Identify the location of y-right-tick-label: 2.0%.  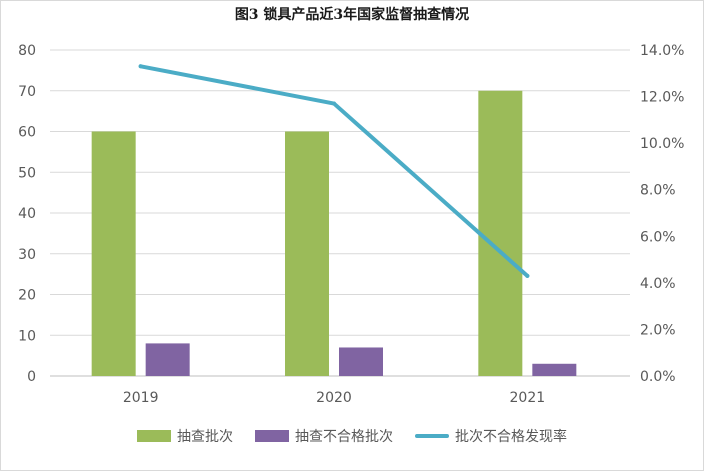
(658, 330).